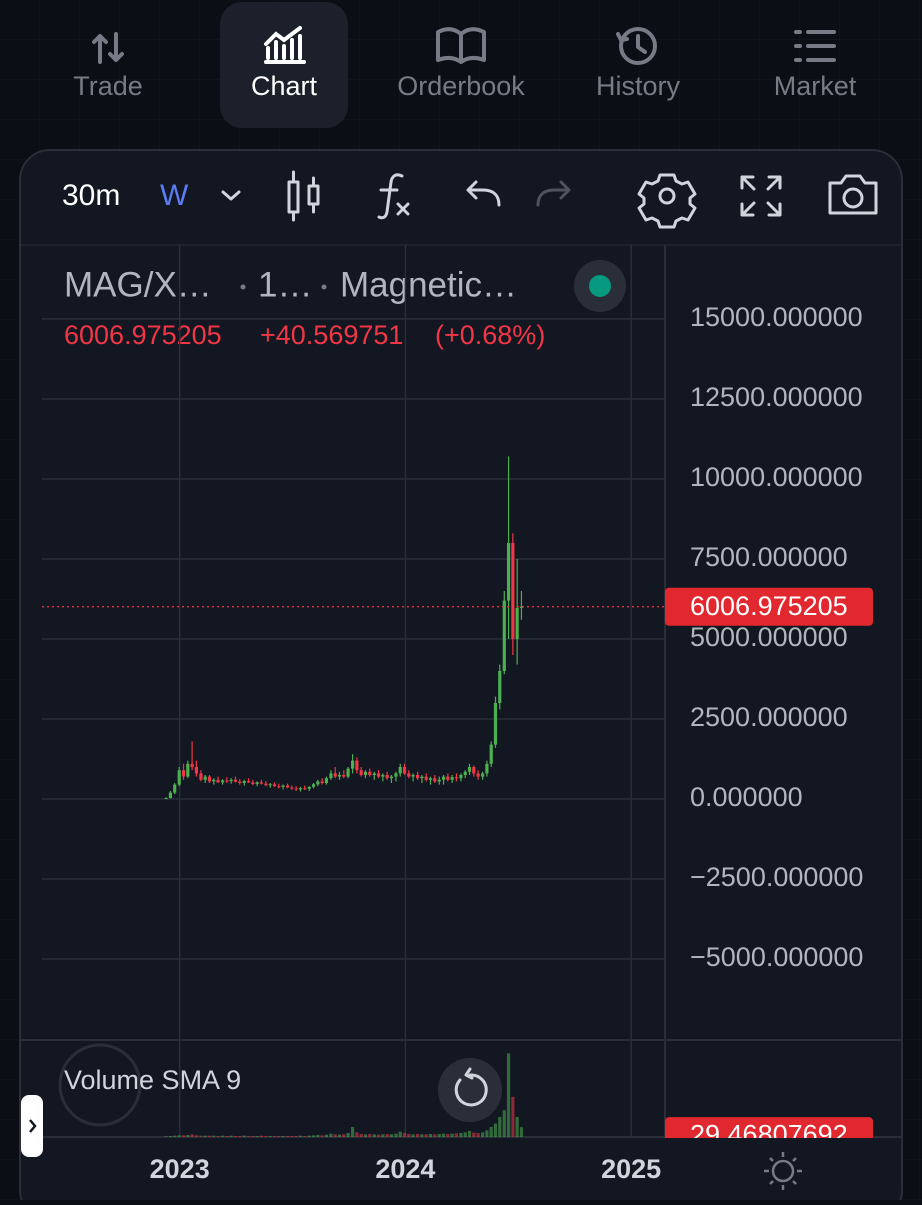 The width and height of the screenshot is (922, 1205). What do you see at coordinates (91, 195) in the screenshot?
I see `interval: 30m` at bounding box center [91, 195].